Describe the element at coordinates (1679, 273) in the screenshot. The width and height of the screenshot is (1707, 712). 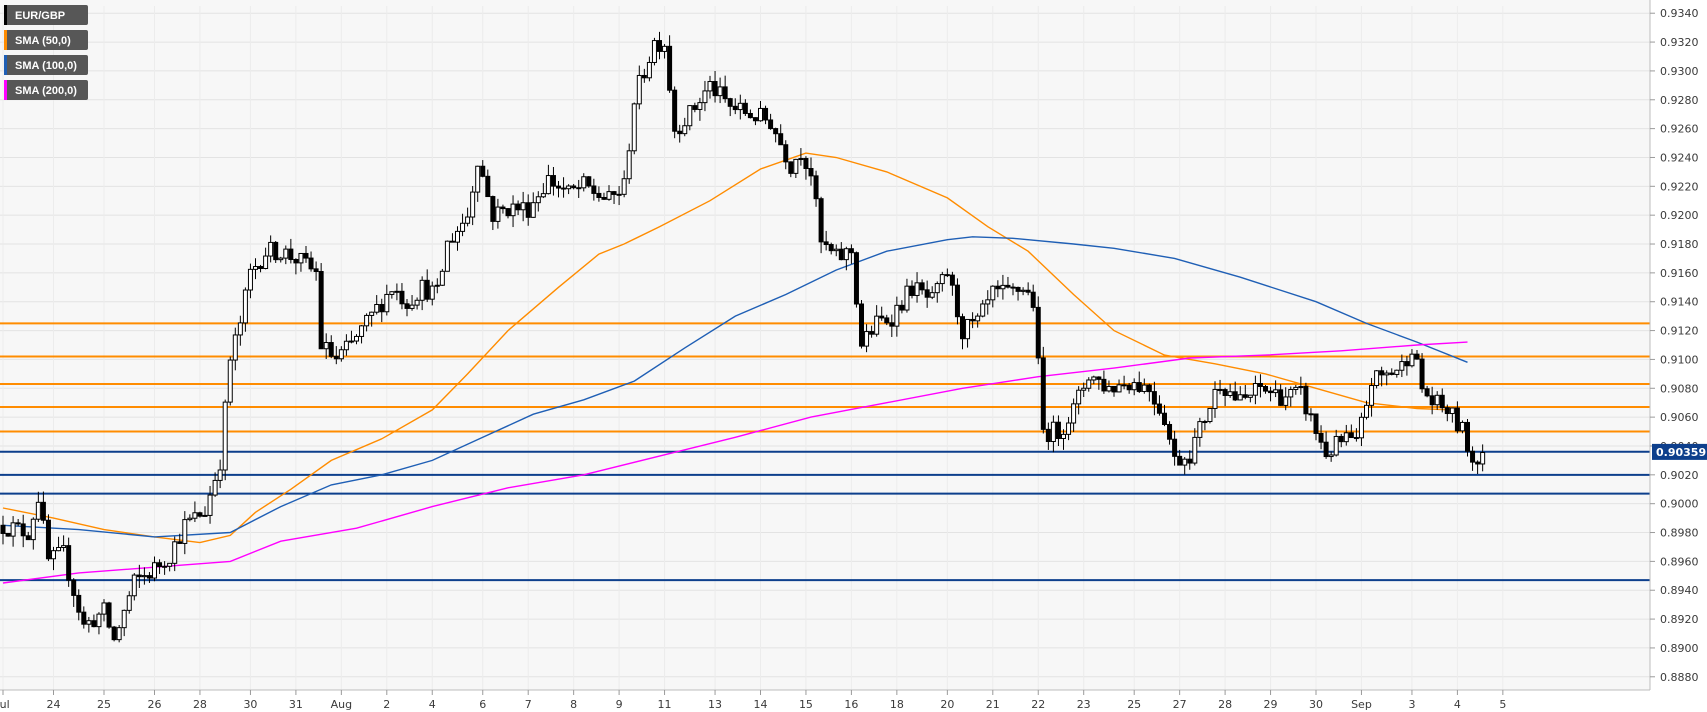
I see `y-tick-label: 0.9160` at that location.